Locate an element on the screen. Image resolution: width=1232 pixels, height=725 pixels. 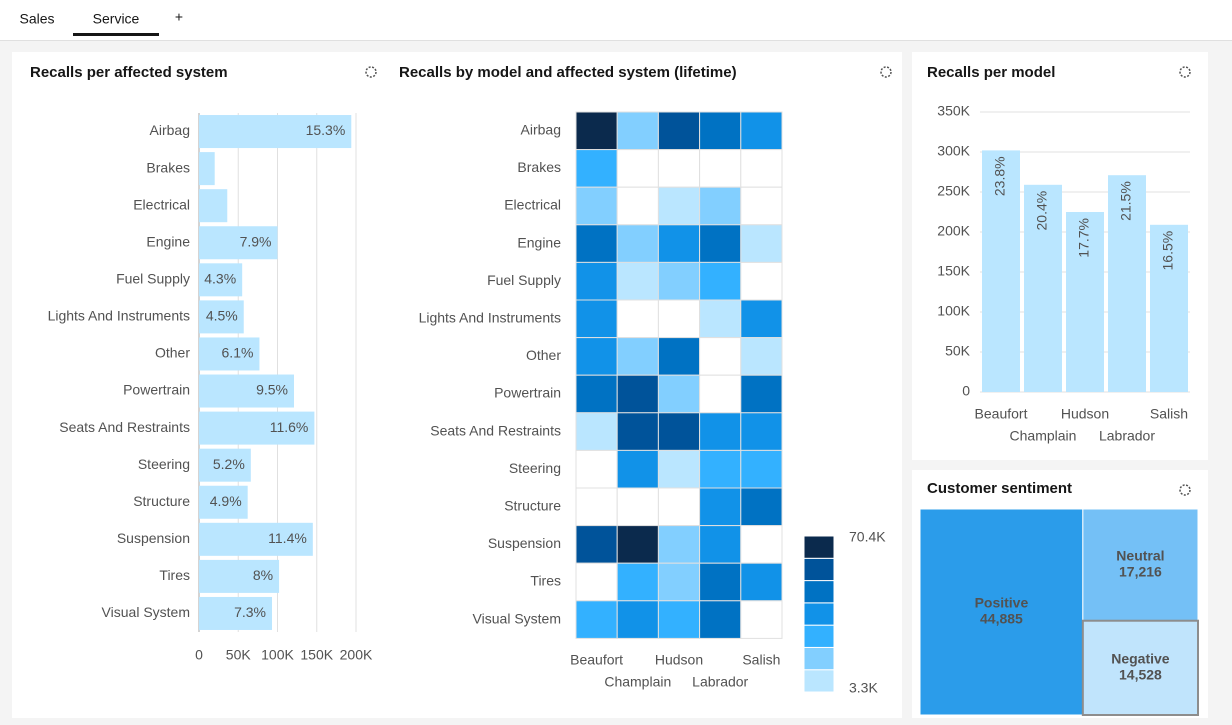
data-label: 9.5% is located at coordinates (272, 390).